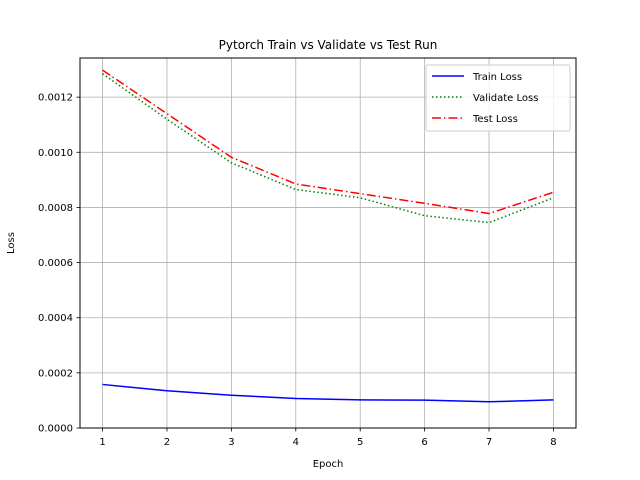  What do you see at coordinates (328, 438) in the screenshot?
I see `x-axis-ticks: 1 2 3 4 5 6 7 8` at bounding box center [328, 438].